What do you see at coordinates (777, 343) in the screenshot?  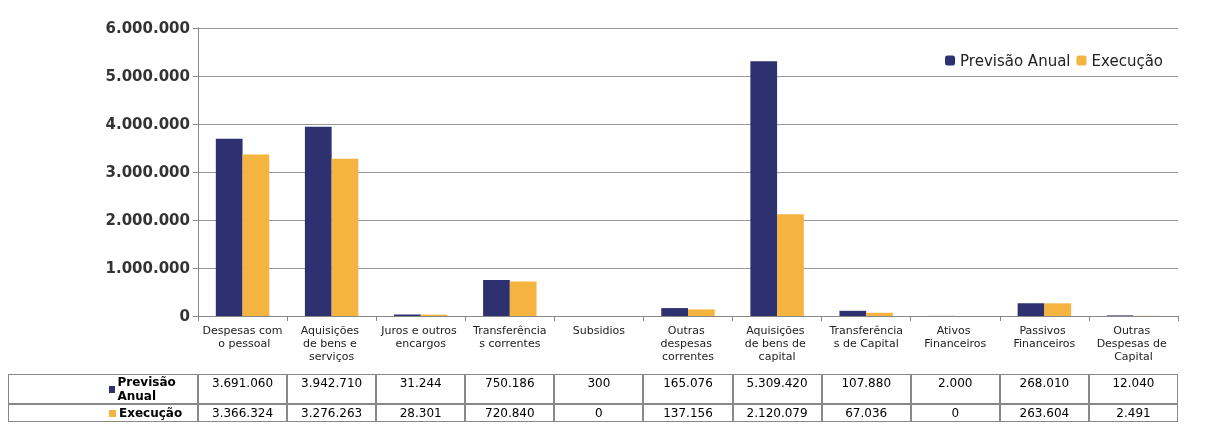 I see `x-tick-label: Aquisições de bens de capital` at bounding box center [777, 343].